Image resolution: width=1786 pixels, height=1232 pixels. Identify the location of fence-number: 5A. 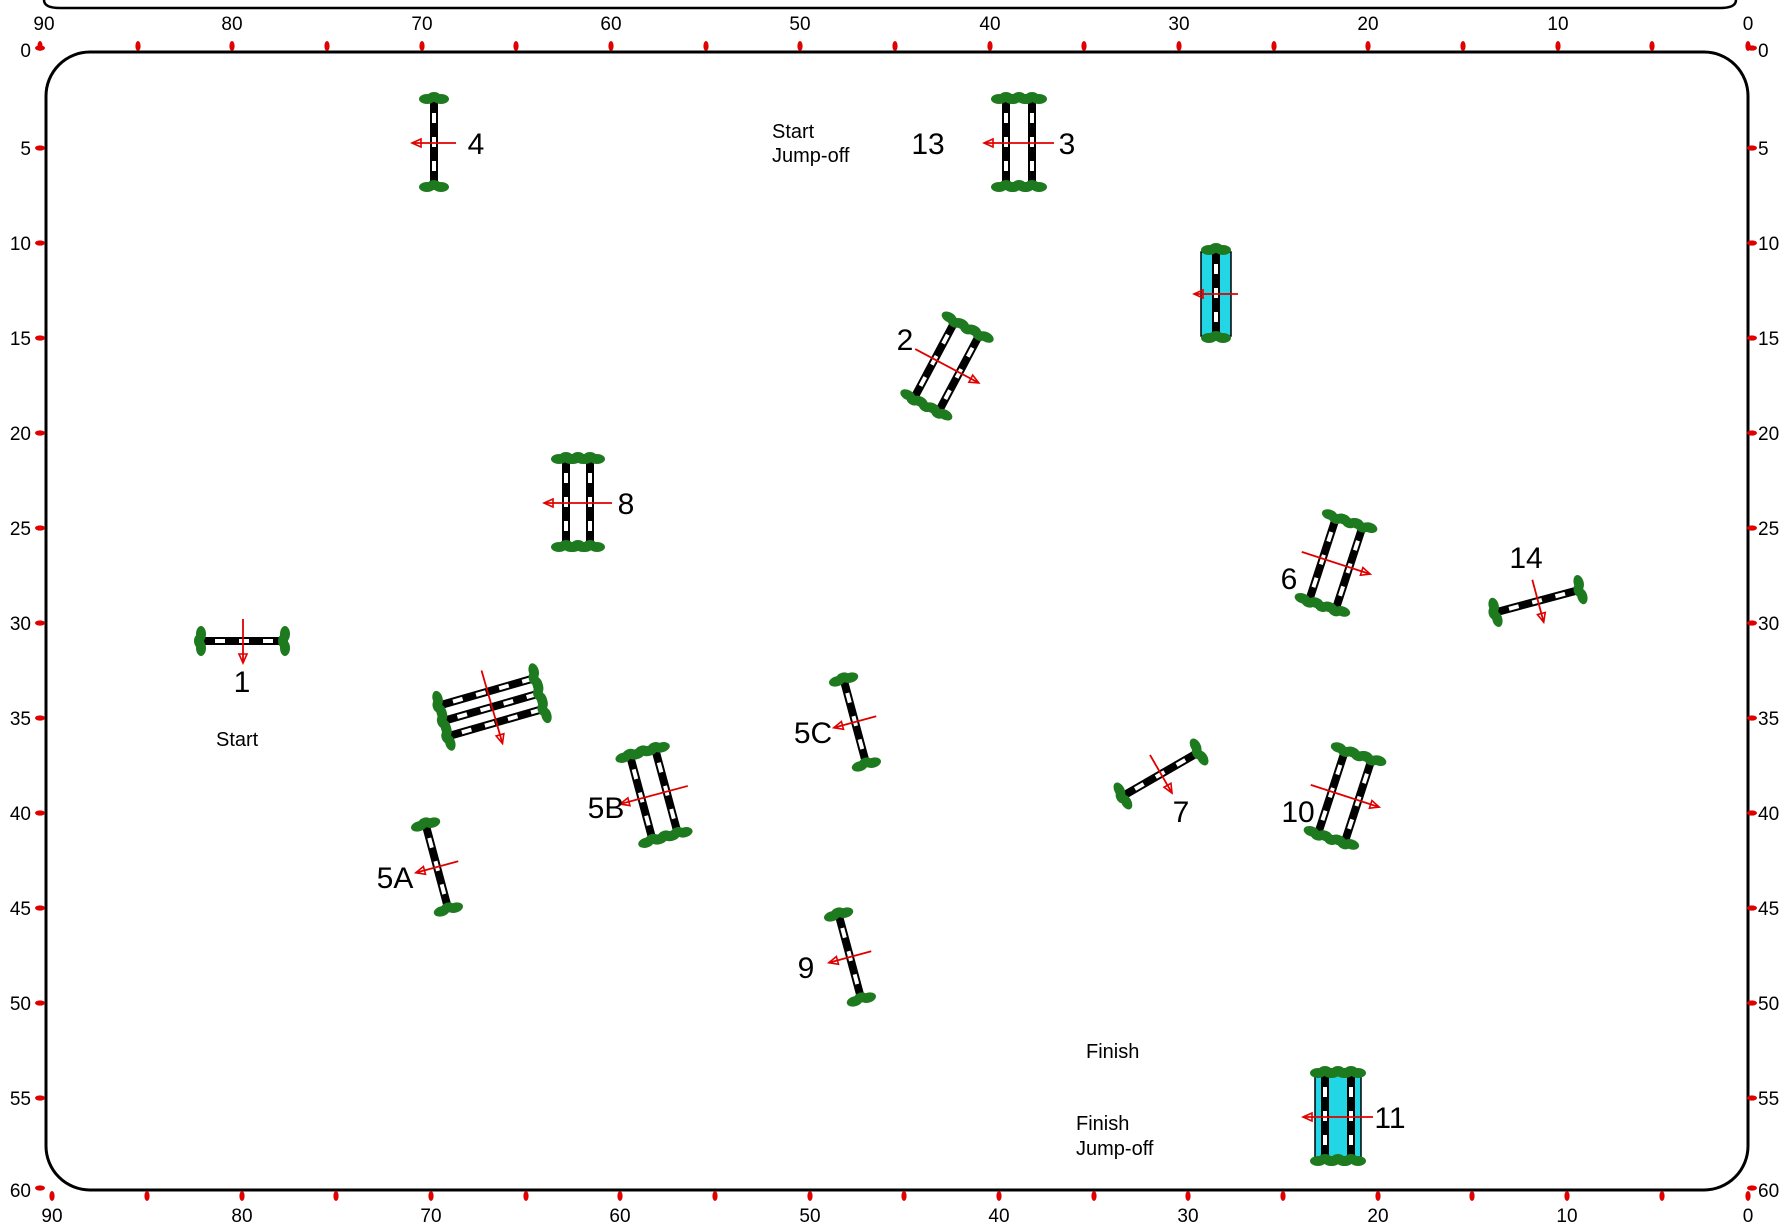
(395, 878).